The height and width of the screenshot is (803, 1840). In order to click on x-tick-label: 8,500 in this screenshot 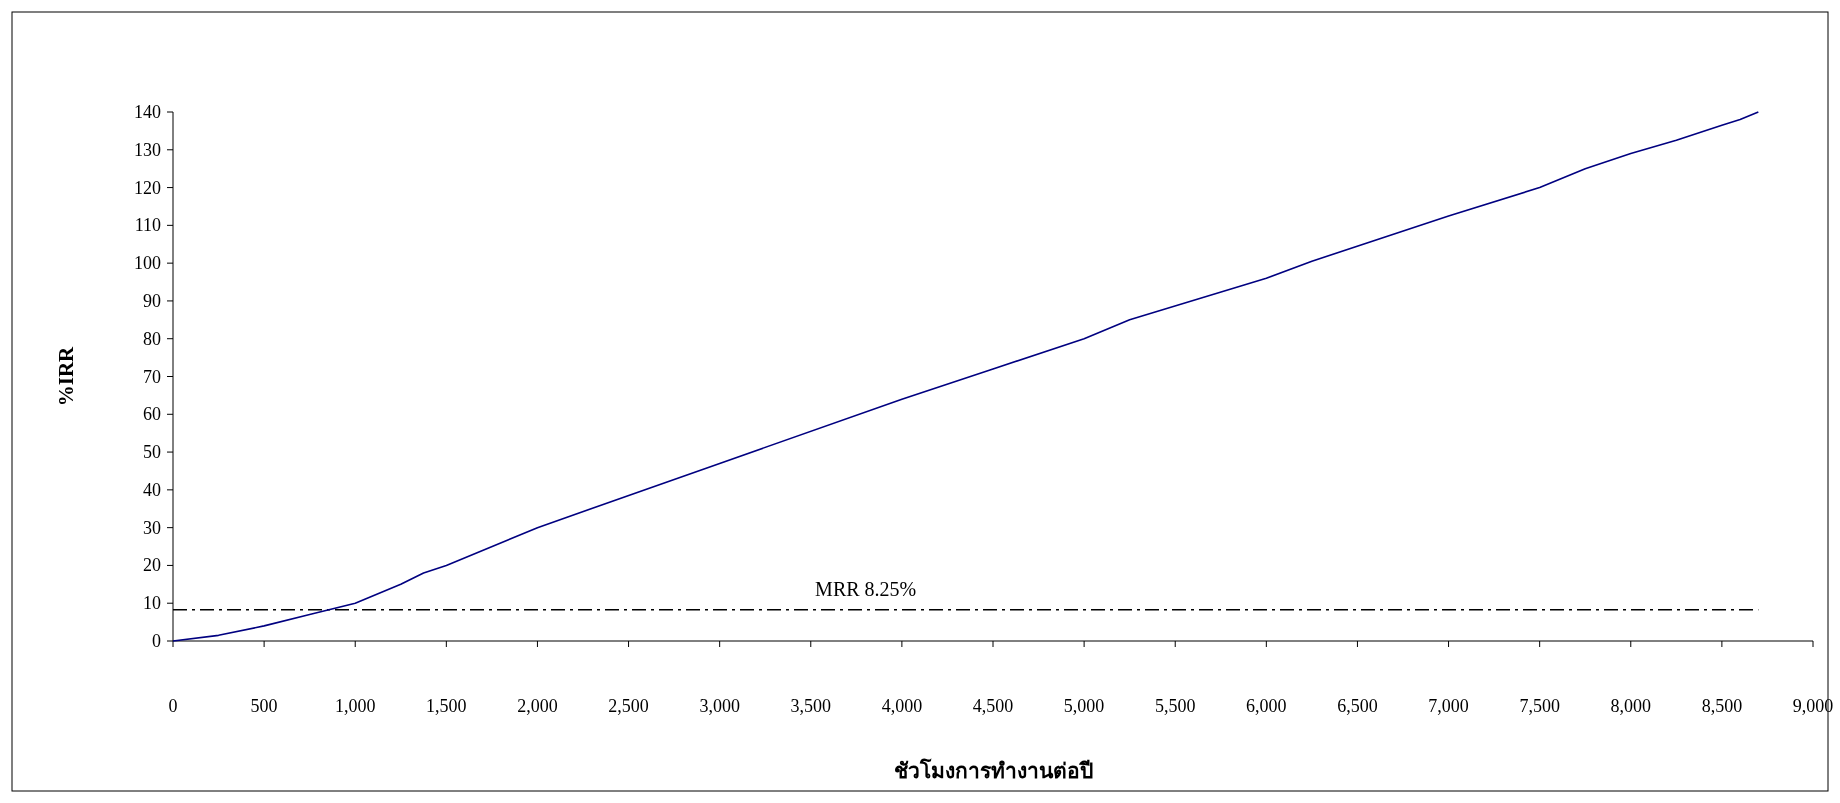, I will do `click(1722, 706)`.